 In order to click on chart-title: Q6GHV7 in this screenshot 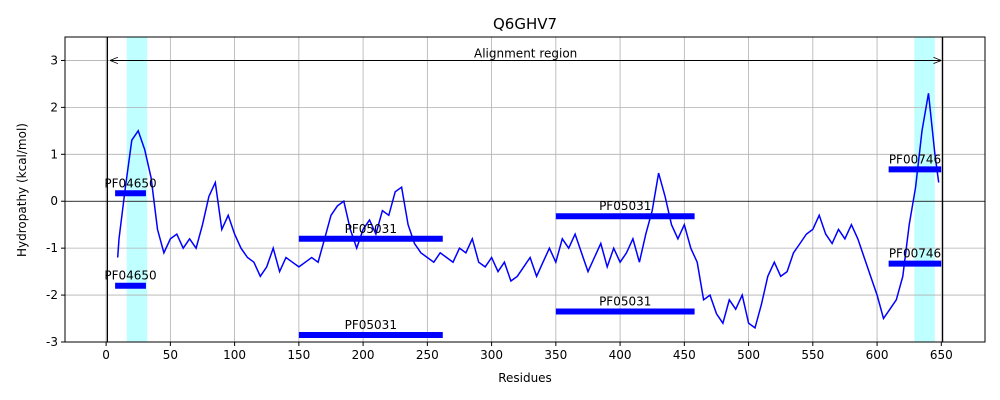, I will do `click(525, 24)`.